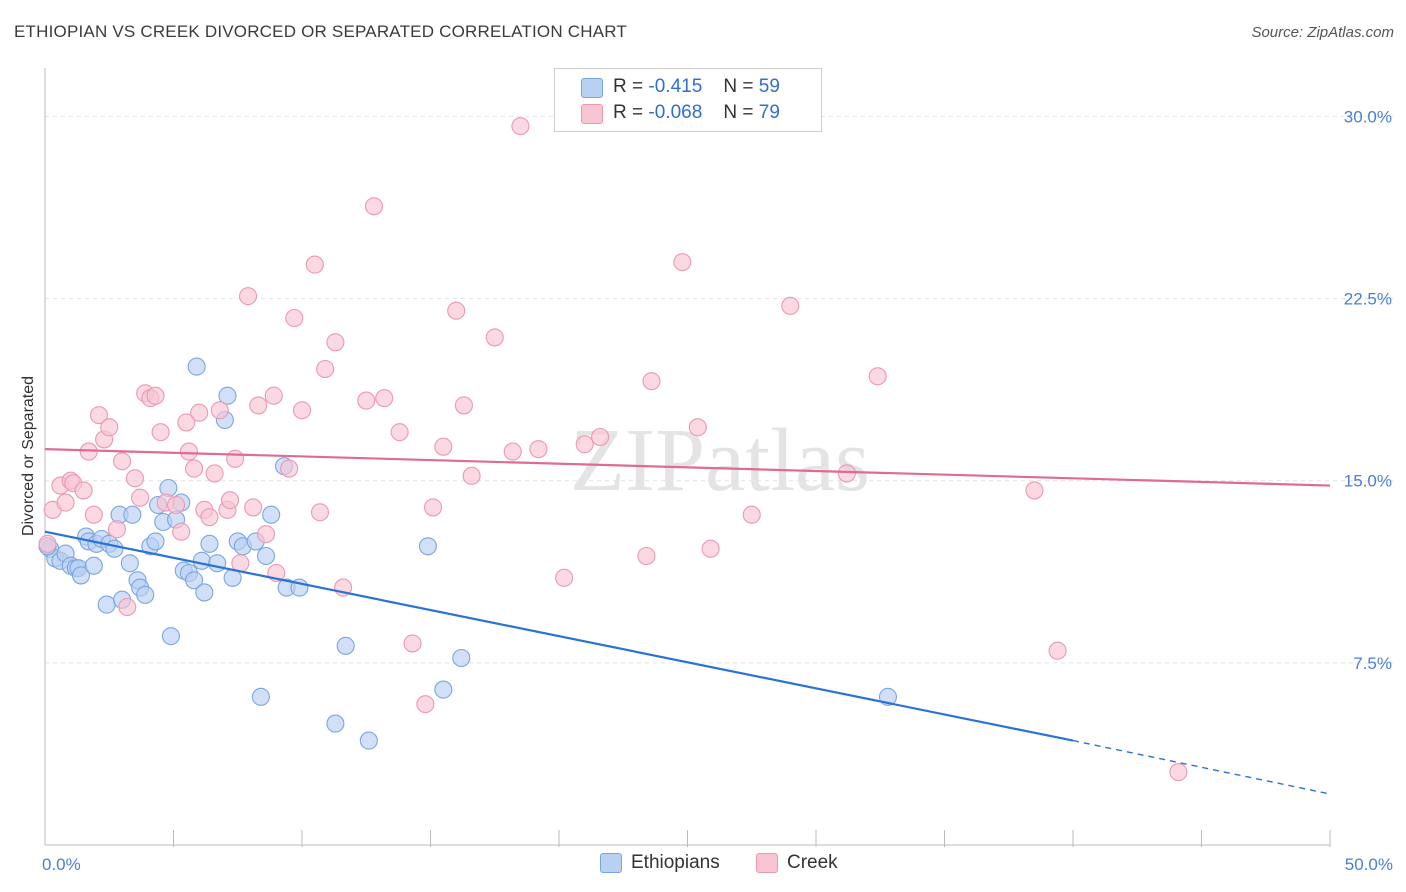 Image resolution: width=1406 pixels, height=892 pixels. Describe the element at coordinates (1369, 864) in the screenshot. I see `x-tick-label: 50.0%` at that location.